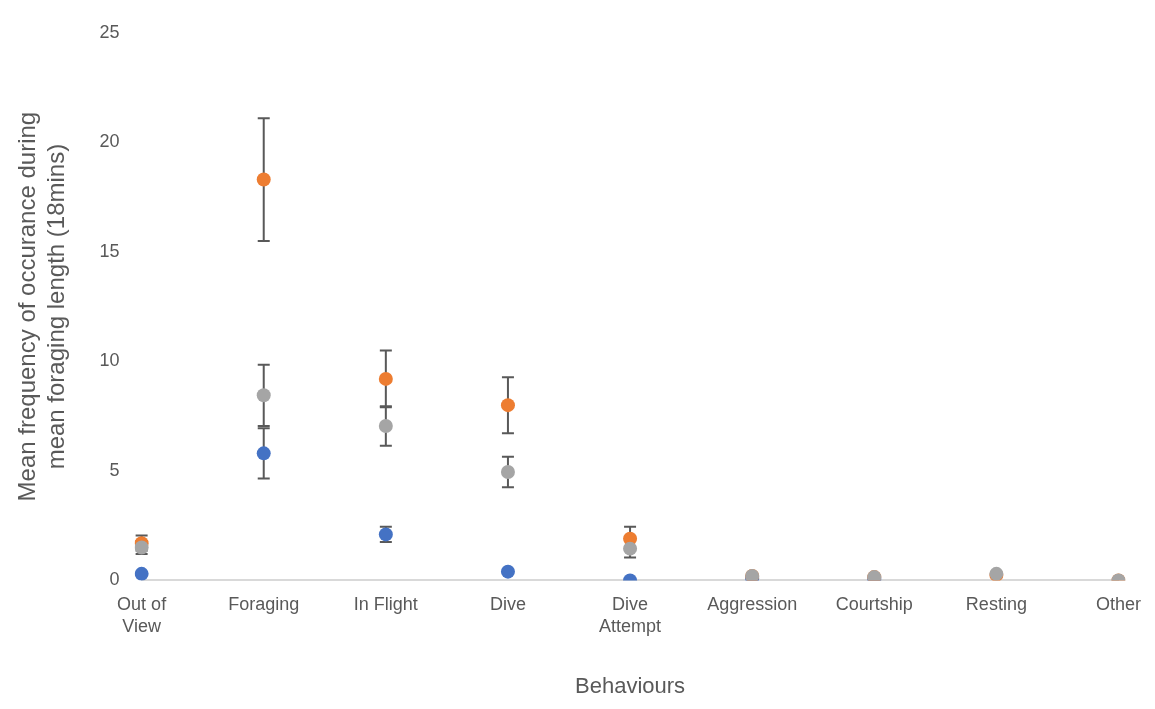 The image size is (1155, 709). What do you see at coordinates (109, 31) in the screenshot?
I see `y-tick-label: 25` at bounding box center [109, 31].